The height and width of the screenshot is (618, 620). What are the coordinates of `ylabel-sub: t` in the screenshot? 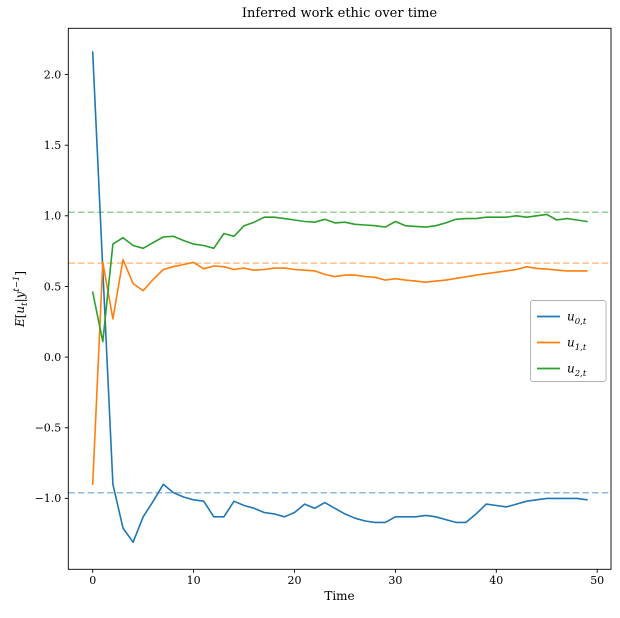 It's located at (25, 304).